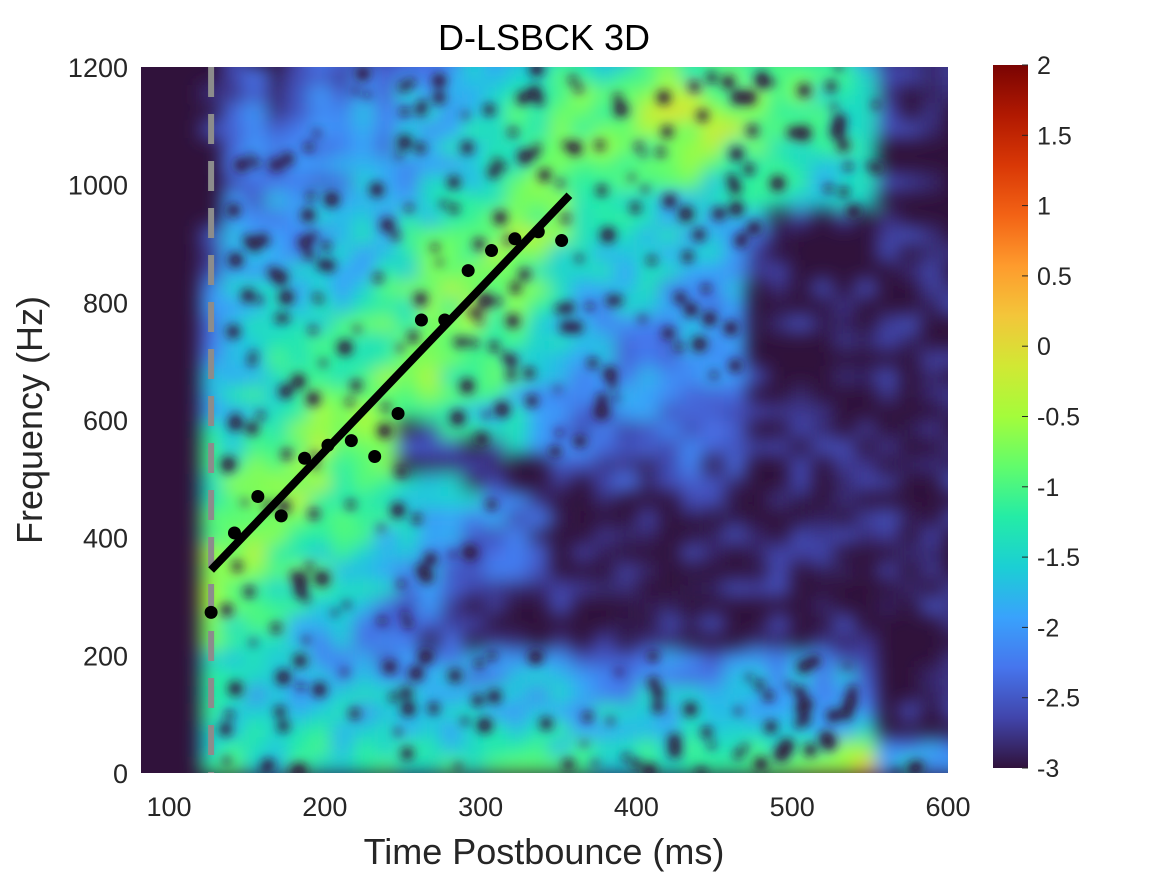  Describe the element at coordinates (98, 68) in the screenshot. I see `y-tick-label: 1200` at that location.